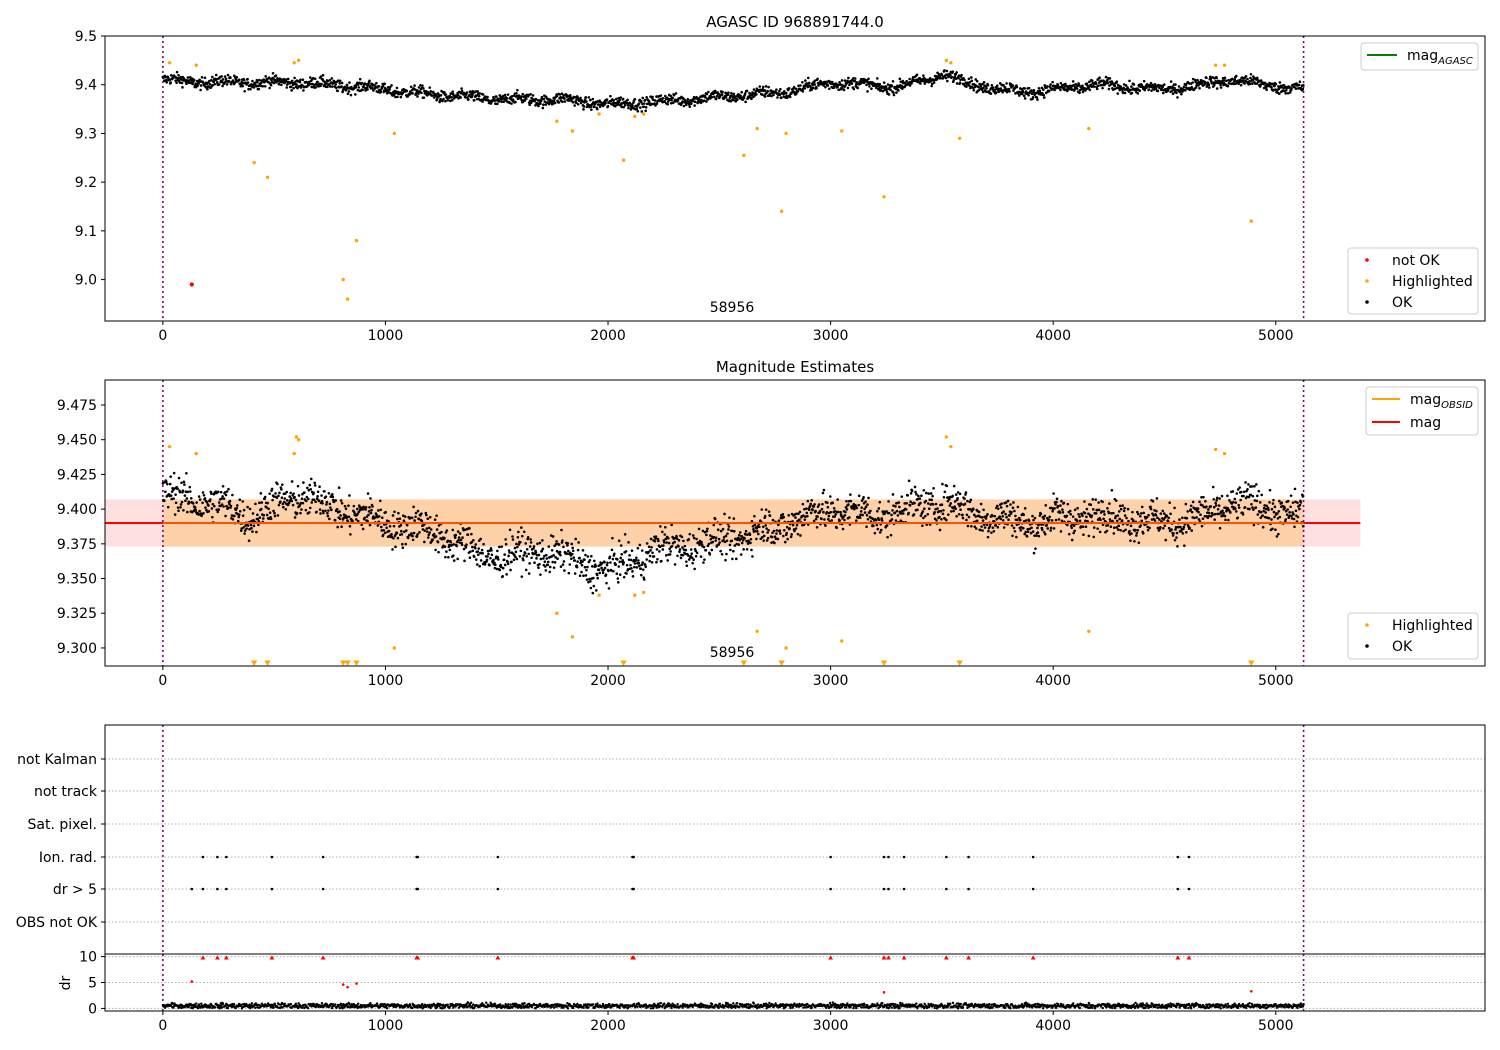 The width and height of the screenshot is (1500, 1050). I want to click on chart-title: Magnitude Estimates, so click(795, 367).